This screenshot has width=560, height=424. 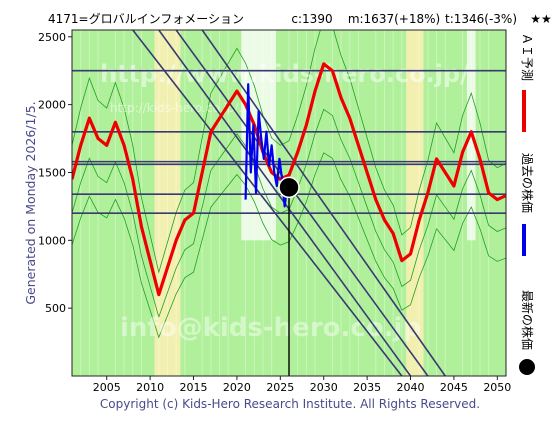 I want to click on x-tick-label-2045: 2045, so click(x=454, y=387).